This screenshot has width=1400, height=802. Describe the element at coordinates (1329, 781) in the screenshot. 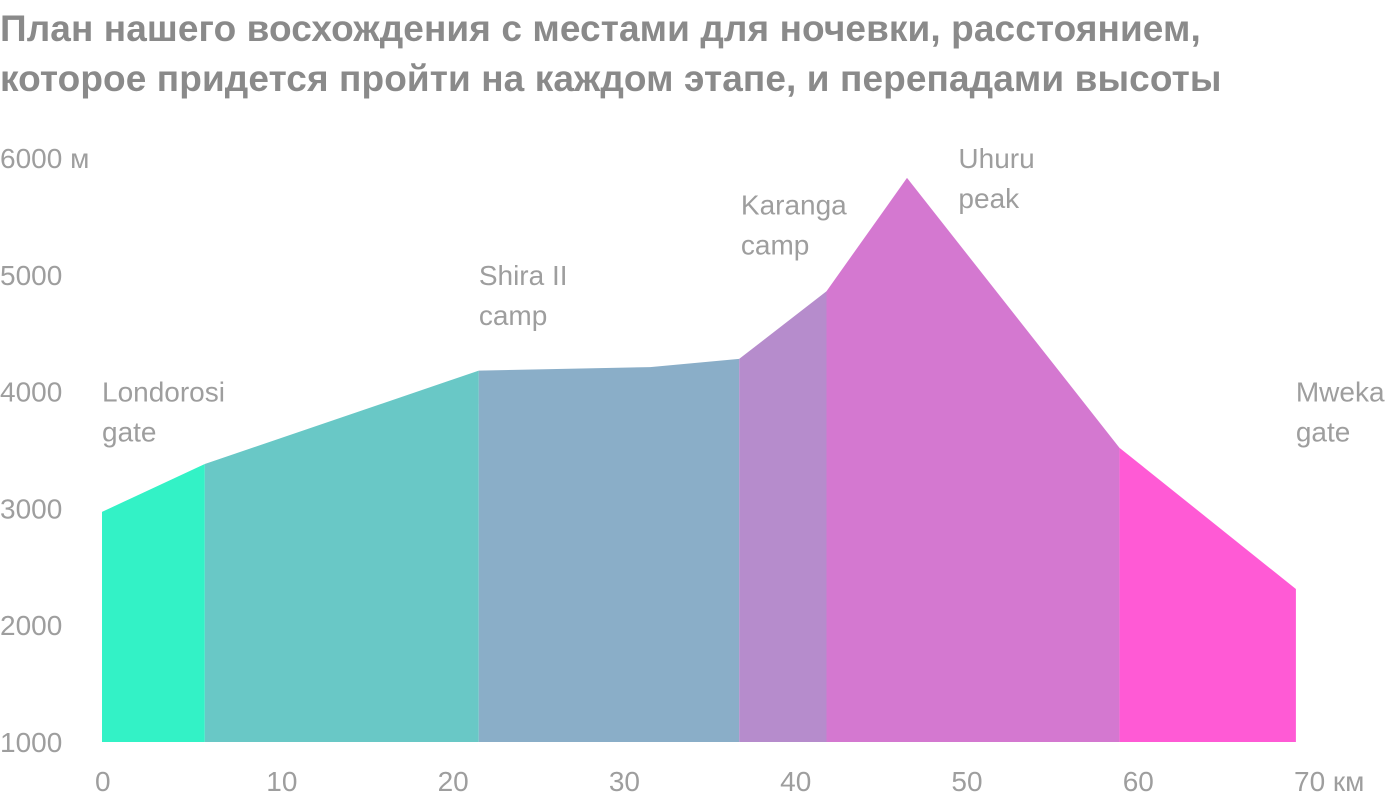

I see `x-tick-label: 70 км` at that location.